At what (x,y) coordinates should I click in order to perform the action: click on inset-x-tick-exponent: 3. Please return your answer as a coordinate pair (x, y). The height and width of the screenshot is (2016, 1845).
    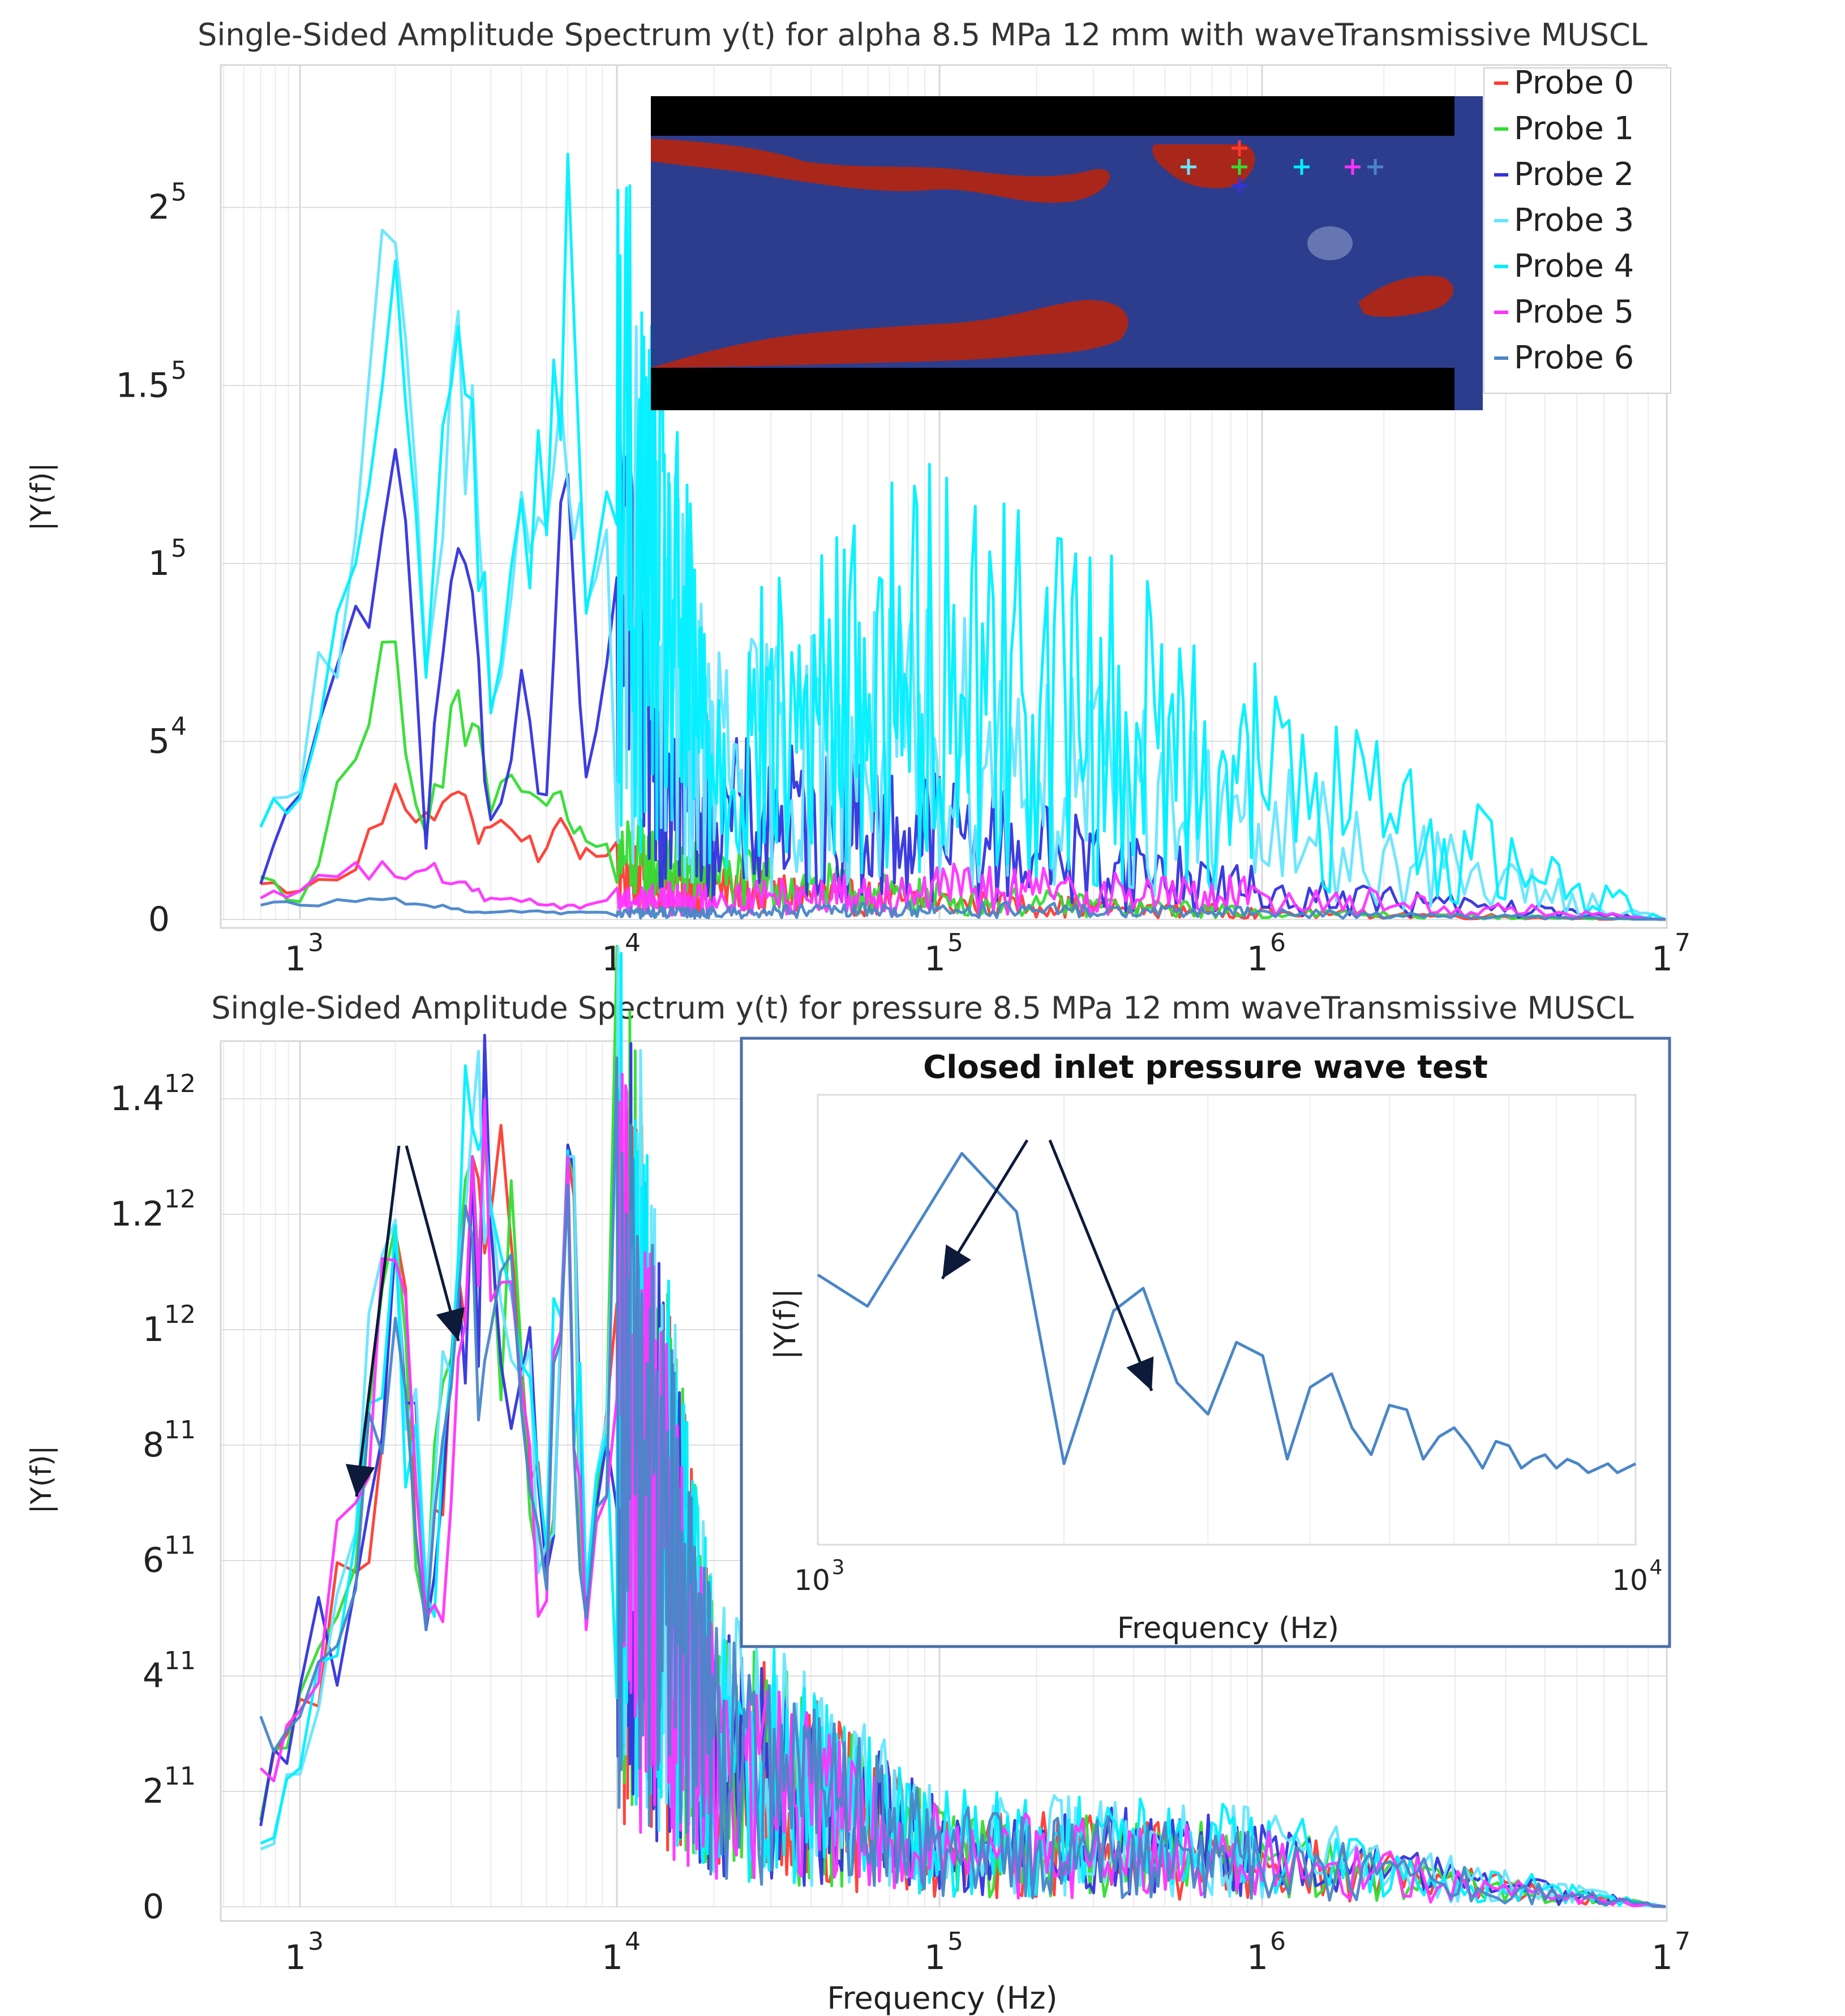
    Looking at the image, I should click on (838, 1567).